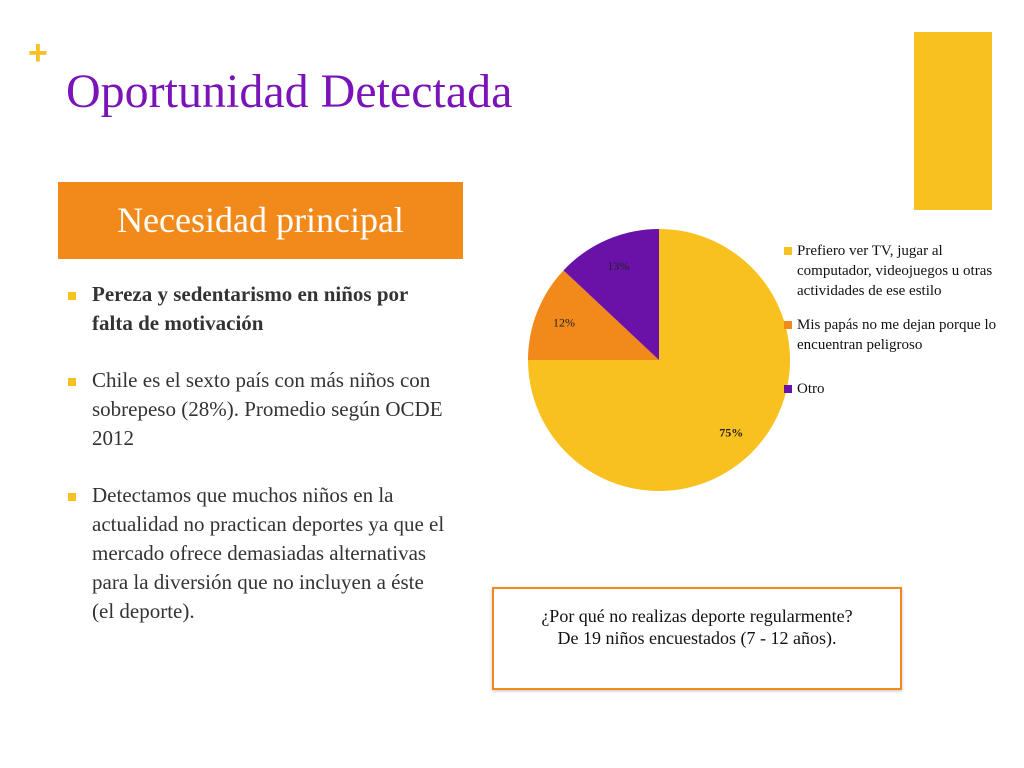  Describe the element at coordinates (788, 389) in the screenshot. I see `legend-swatch-purple` at that location.